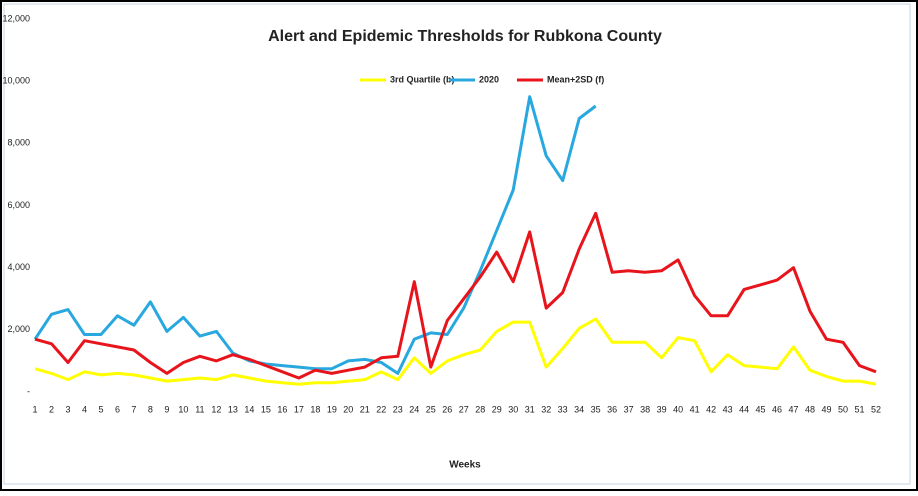 The width and height of the screenshot is (918, 496). Describe the element at coordinates (18, 143) in the screenshot. I see `y-tick-label: 8,000` at that location.